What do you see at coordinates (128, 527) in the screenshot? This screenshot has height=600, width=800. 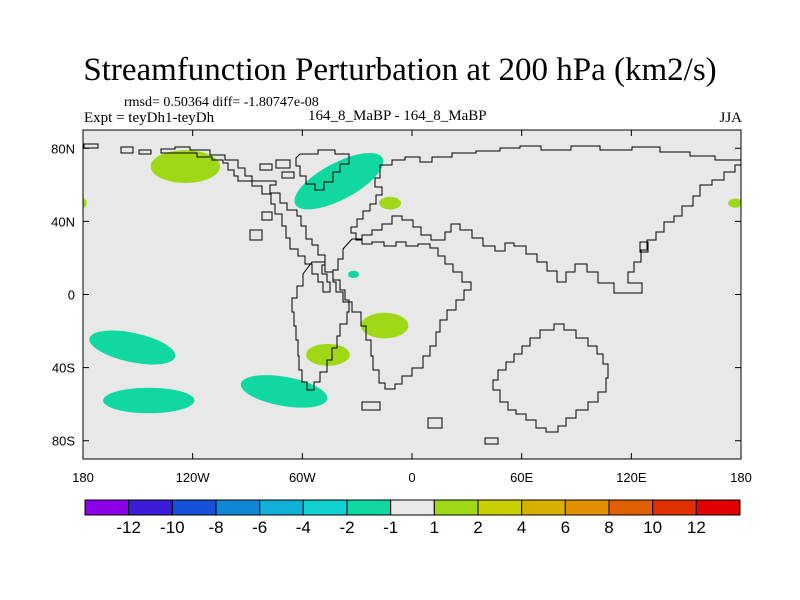 I see `colorbar-label: -12` at bounding box center [128, 527].